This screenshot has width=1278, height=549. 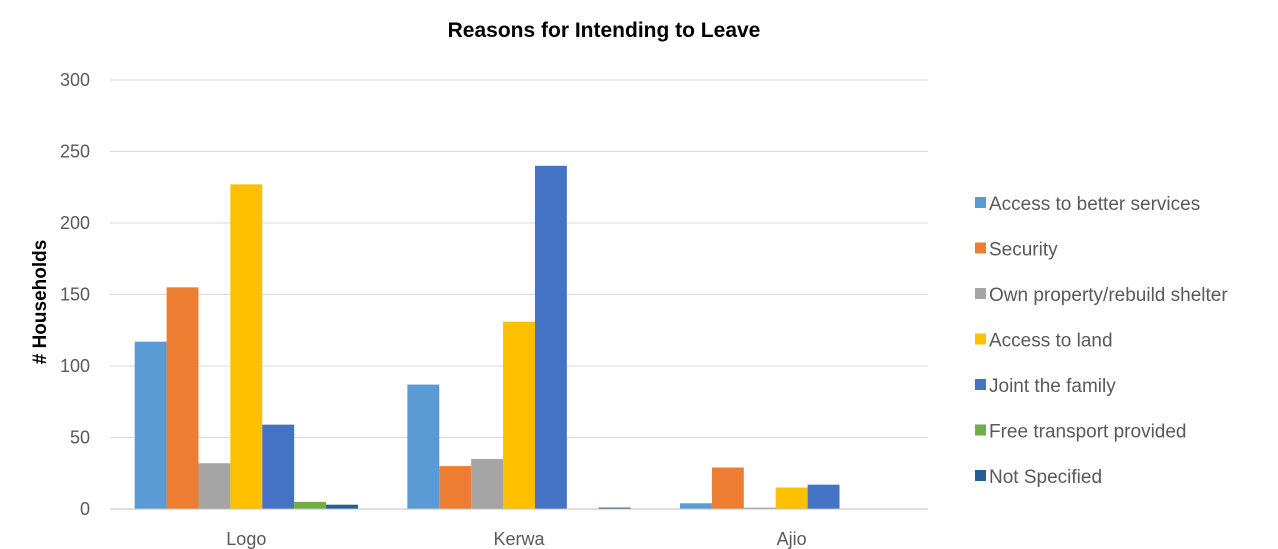 I want to click on legend-item: Security, so click(x=1016, y=250).